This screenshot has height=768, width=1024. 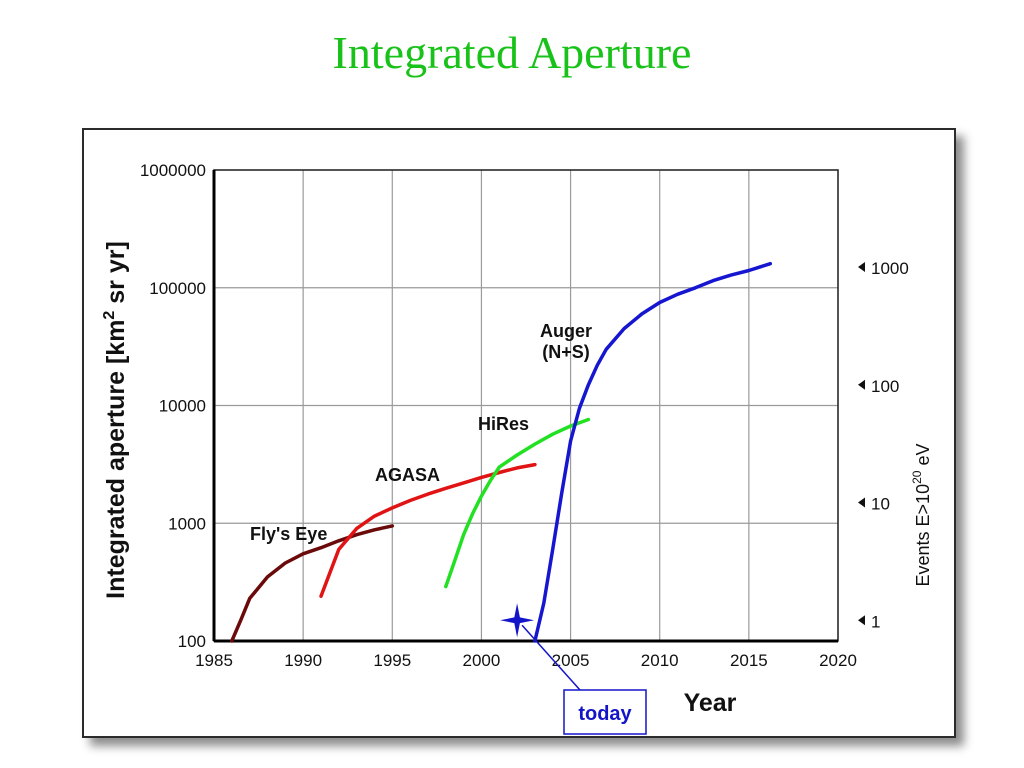 I want to click on right-axis-title-main: Events E>10, so click(x=923, y=535).